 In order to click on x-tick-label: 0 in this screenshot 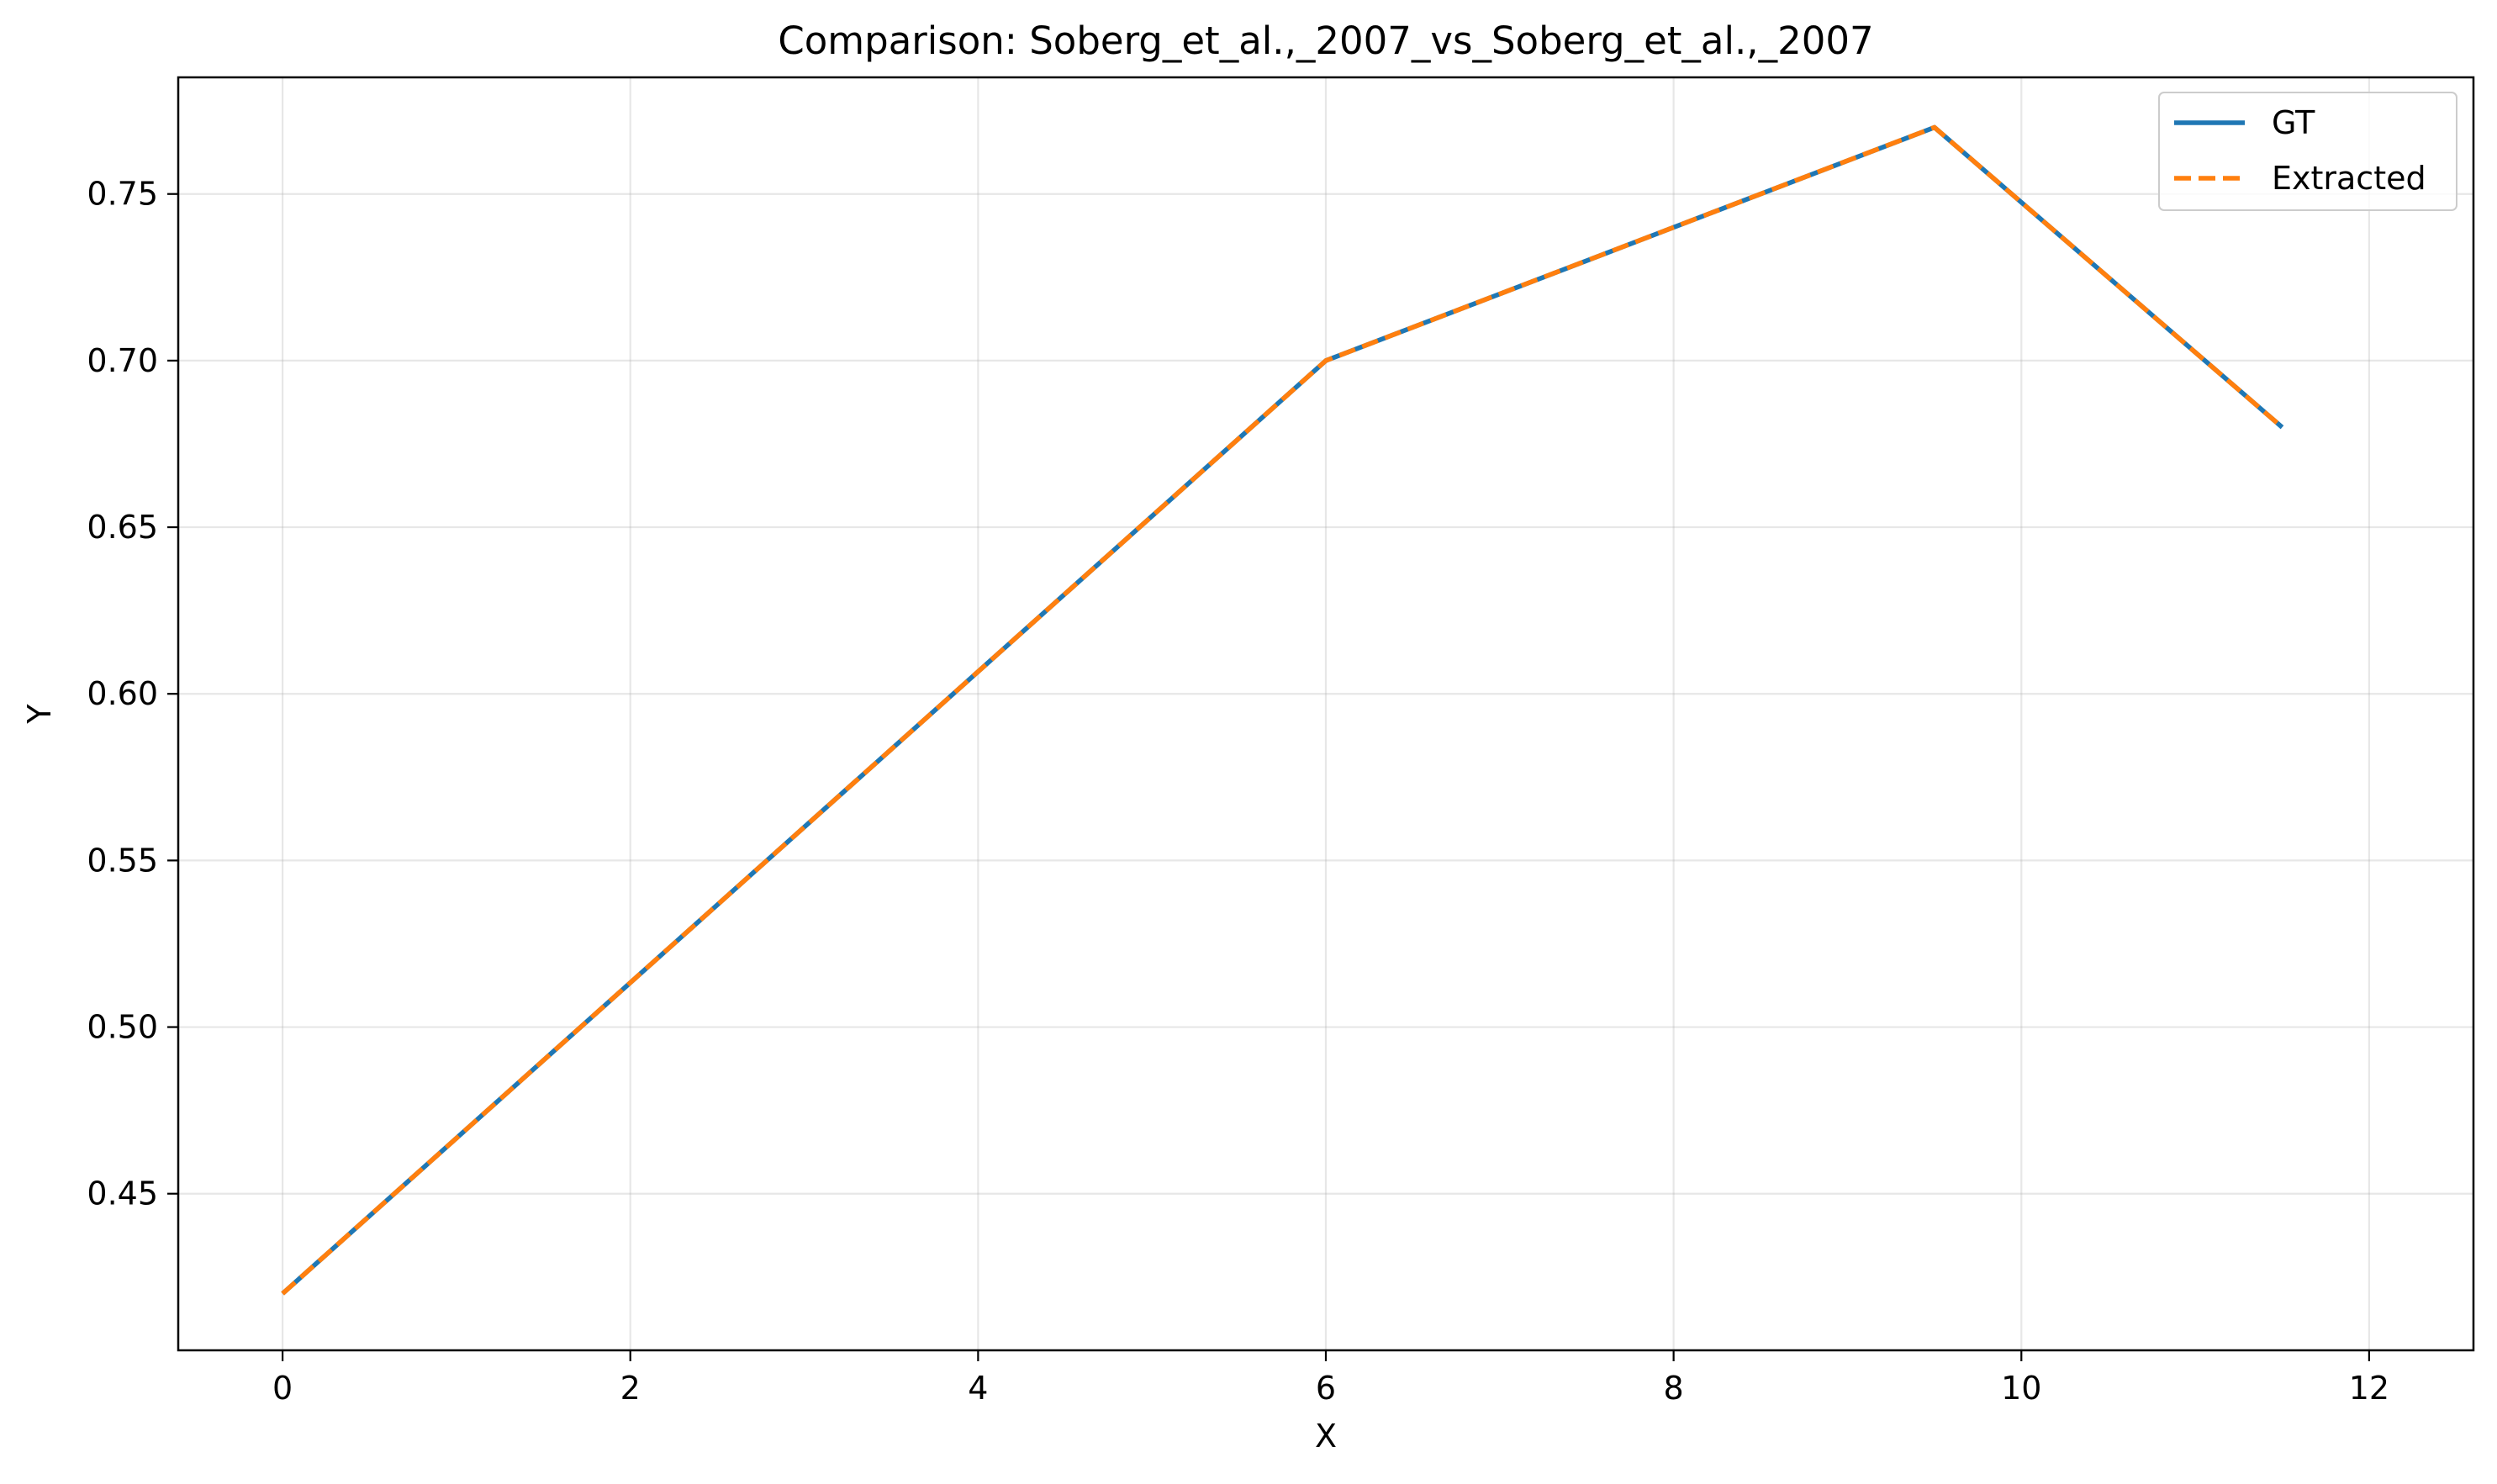, I will do `click(282, 1388)`.